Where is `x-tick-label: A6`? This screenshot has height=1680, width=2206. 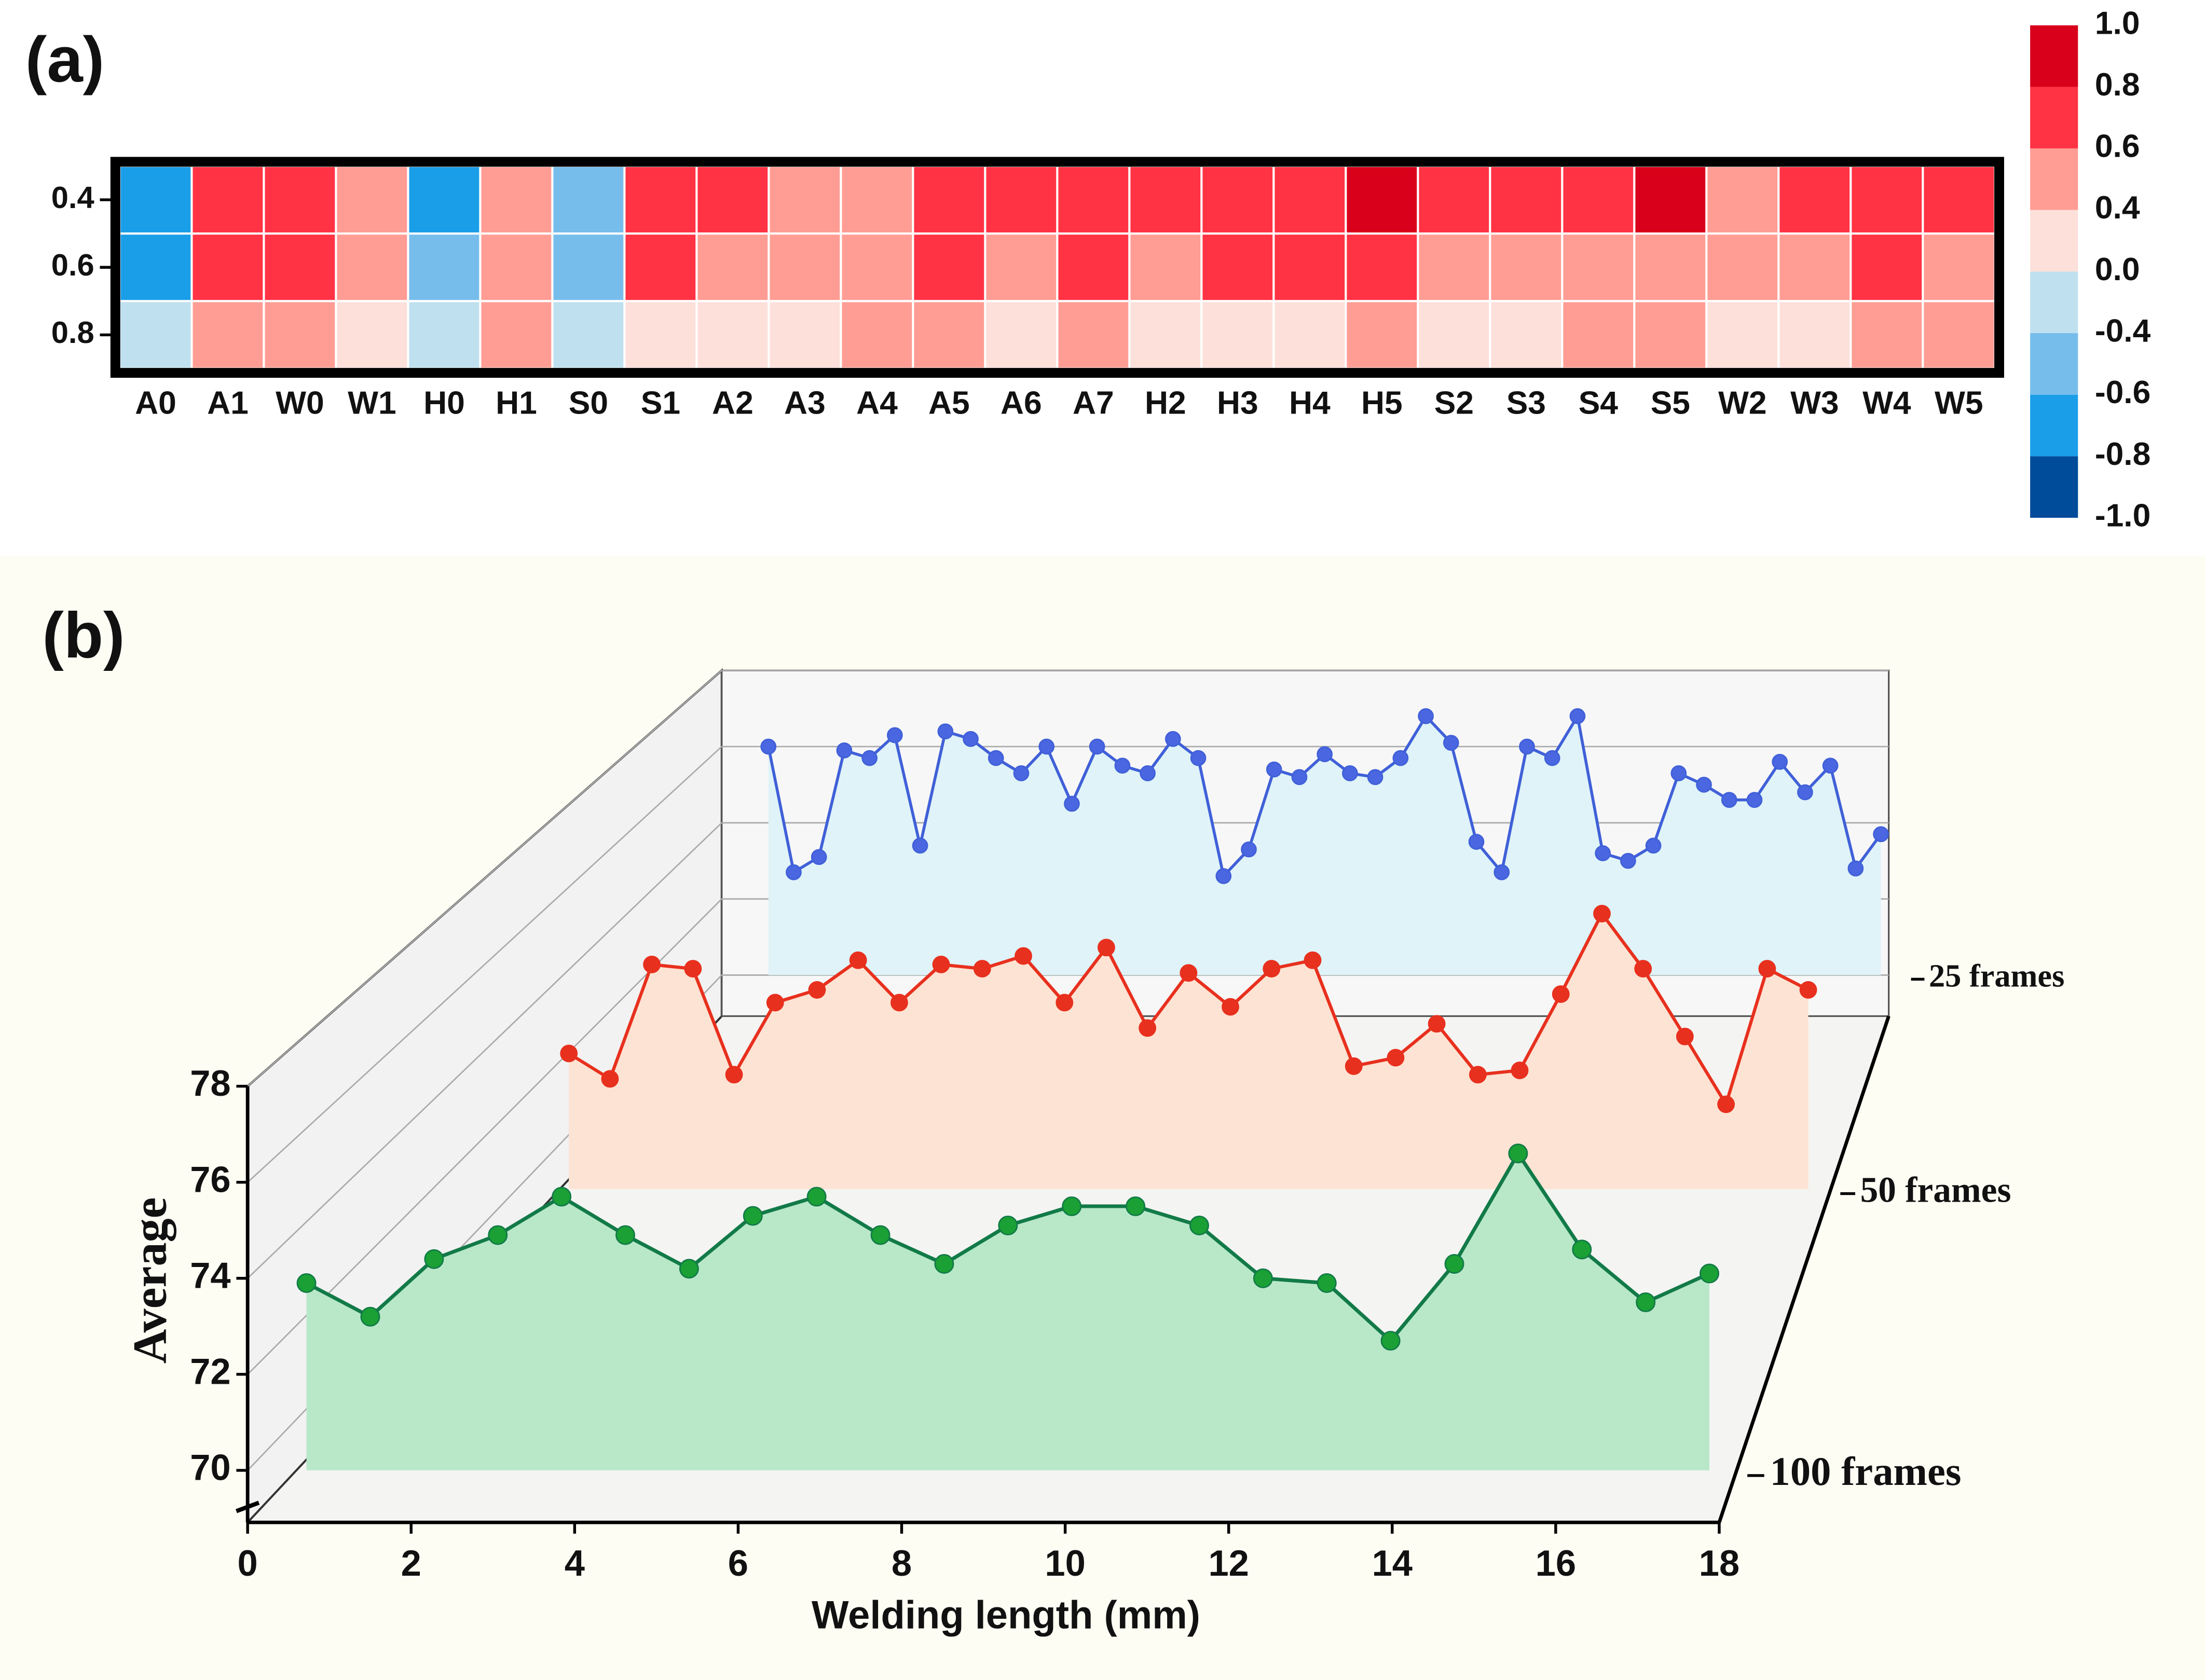
x-tick-label: A6 is located at coordinates (1021, 403).